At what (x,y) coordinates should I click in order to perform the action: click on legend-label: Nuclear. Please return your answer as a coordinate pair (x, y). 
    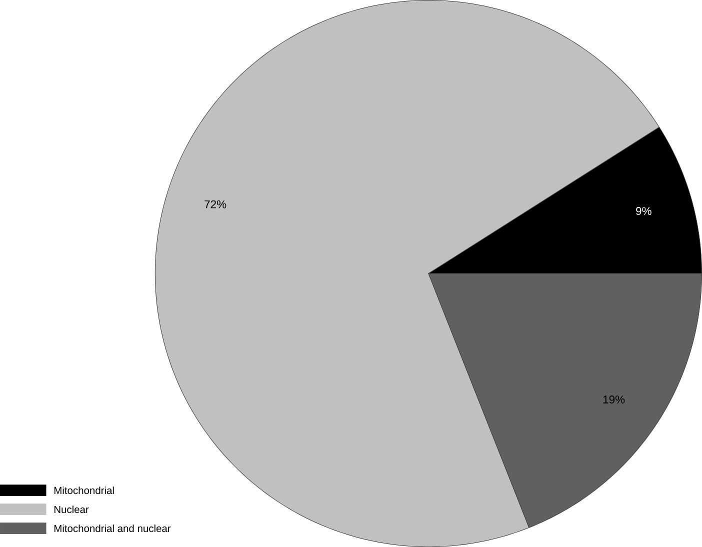
    Looking at the image, I should click on (71, 510).